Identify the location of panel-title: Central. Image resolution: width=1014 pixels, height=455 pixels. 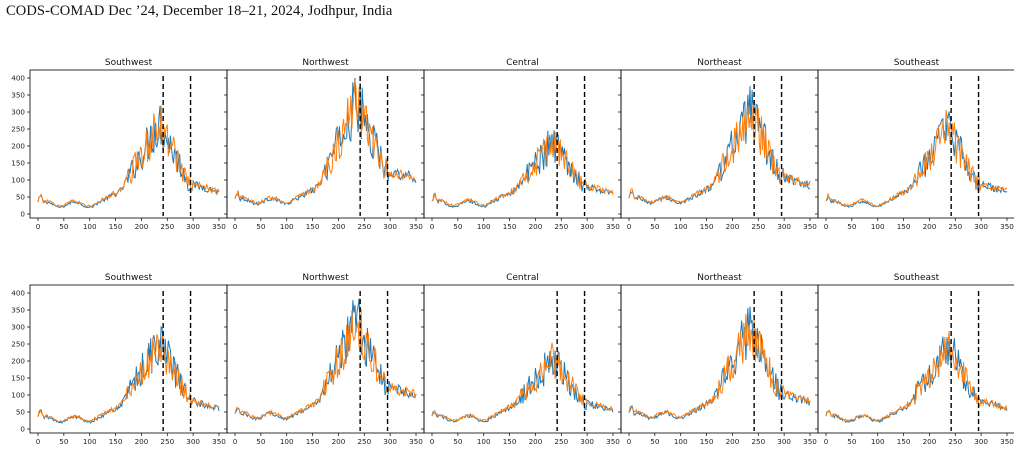
(522, 63).